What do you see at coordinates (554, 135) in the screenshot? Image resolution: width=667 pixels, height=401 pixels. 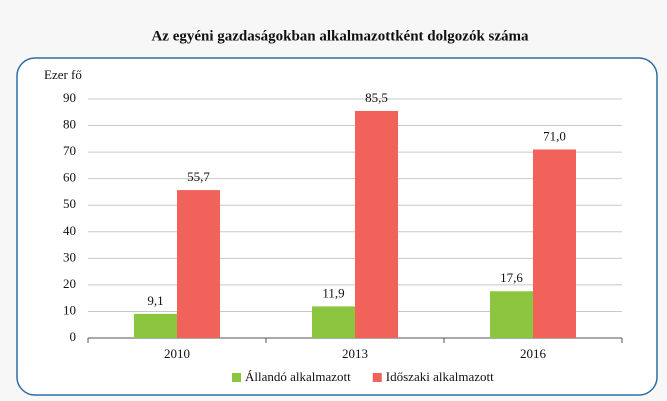 I see `data-label: 71,0` at bounding box center [554, 135].